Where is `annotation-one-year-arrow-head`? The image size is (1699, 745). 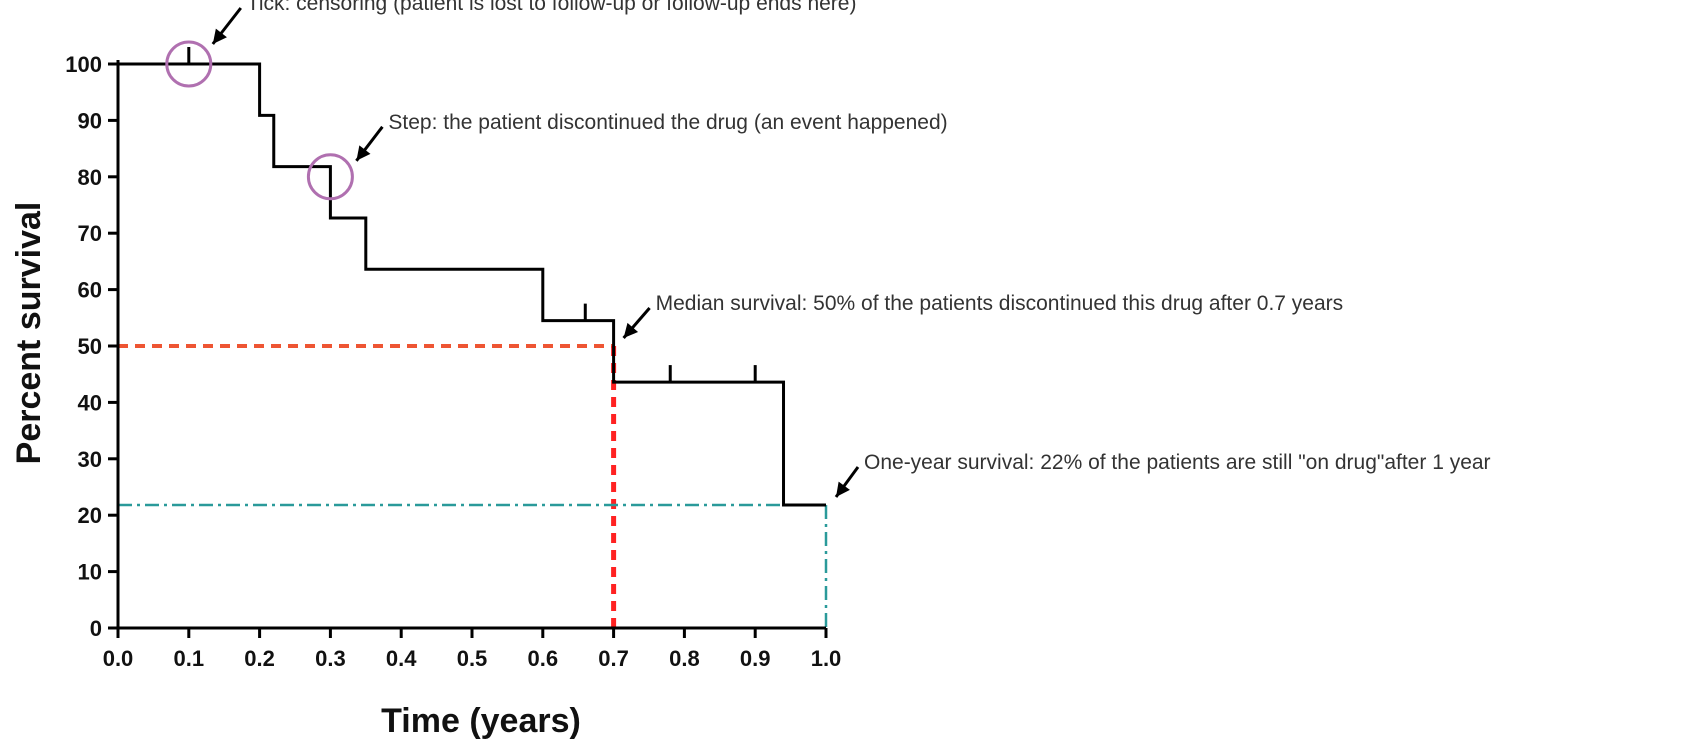 annotation-one-year-arrow-head is located at coordinates (843, 489).